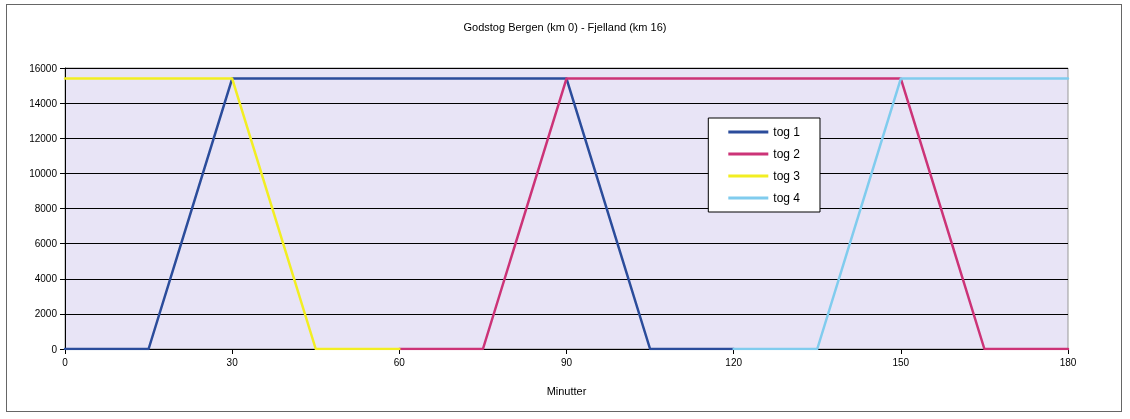 This screenshot has width=1130, height=419. Describe the element at coordinates (43, 103) in the screenshot. I see `y-tick-label: 14000` at that location.